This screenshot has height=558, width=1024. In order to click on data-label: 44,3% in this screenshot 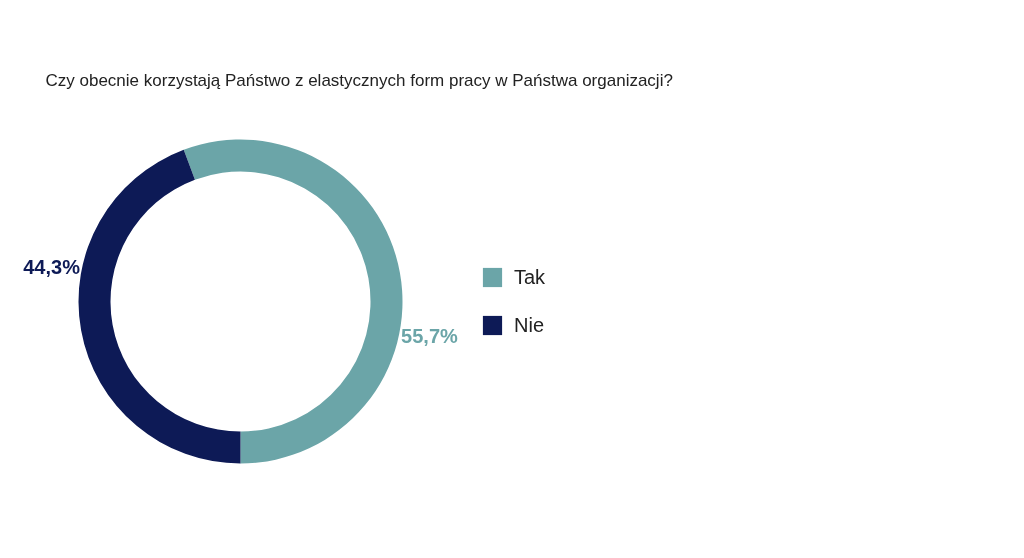, I will do `click(52, 267)`.